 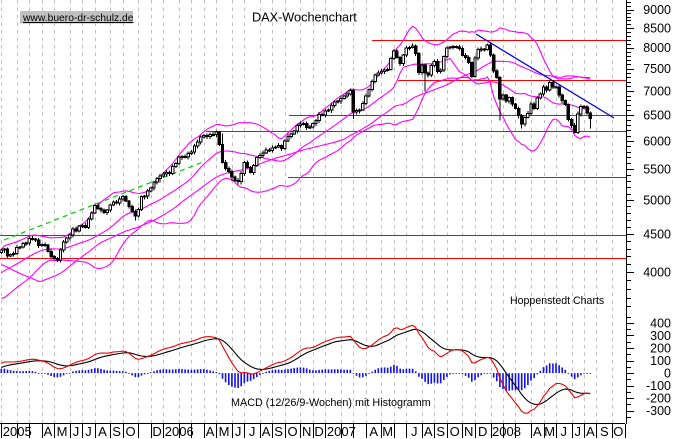 What do you see at coordinates (304, 18) in the screenshot?
I see `svg-text: DAX-Wochenchart` at bounding box center [304, 18].